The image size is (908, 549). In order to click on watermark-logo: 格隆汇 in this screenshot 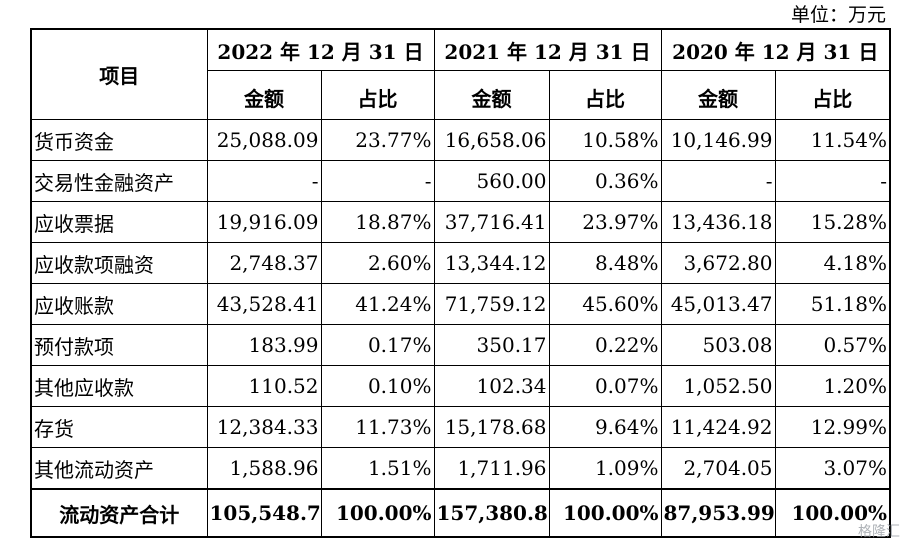, I will do `click(879, 532)`.